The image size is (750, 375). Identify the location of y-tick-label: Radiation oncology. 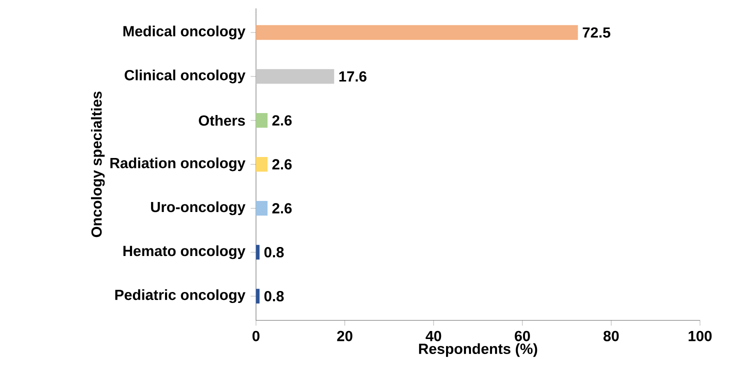
(178, 164).